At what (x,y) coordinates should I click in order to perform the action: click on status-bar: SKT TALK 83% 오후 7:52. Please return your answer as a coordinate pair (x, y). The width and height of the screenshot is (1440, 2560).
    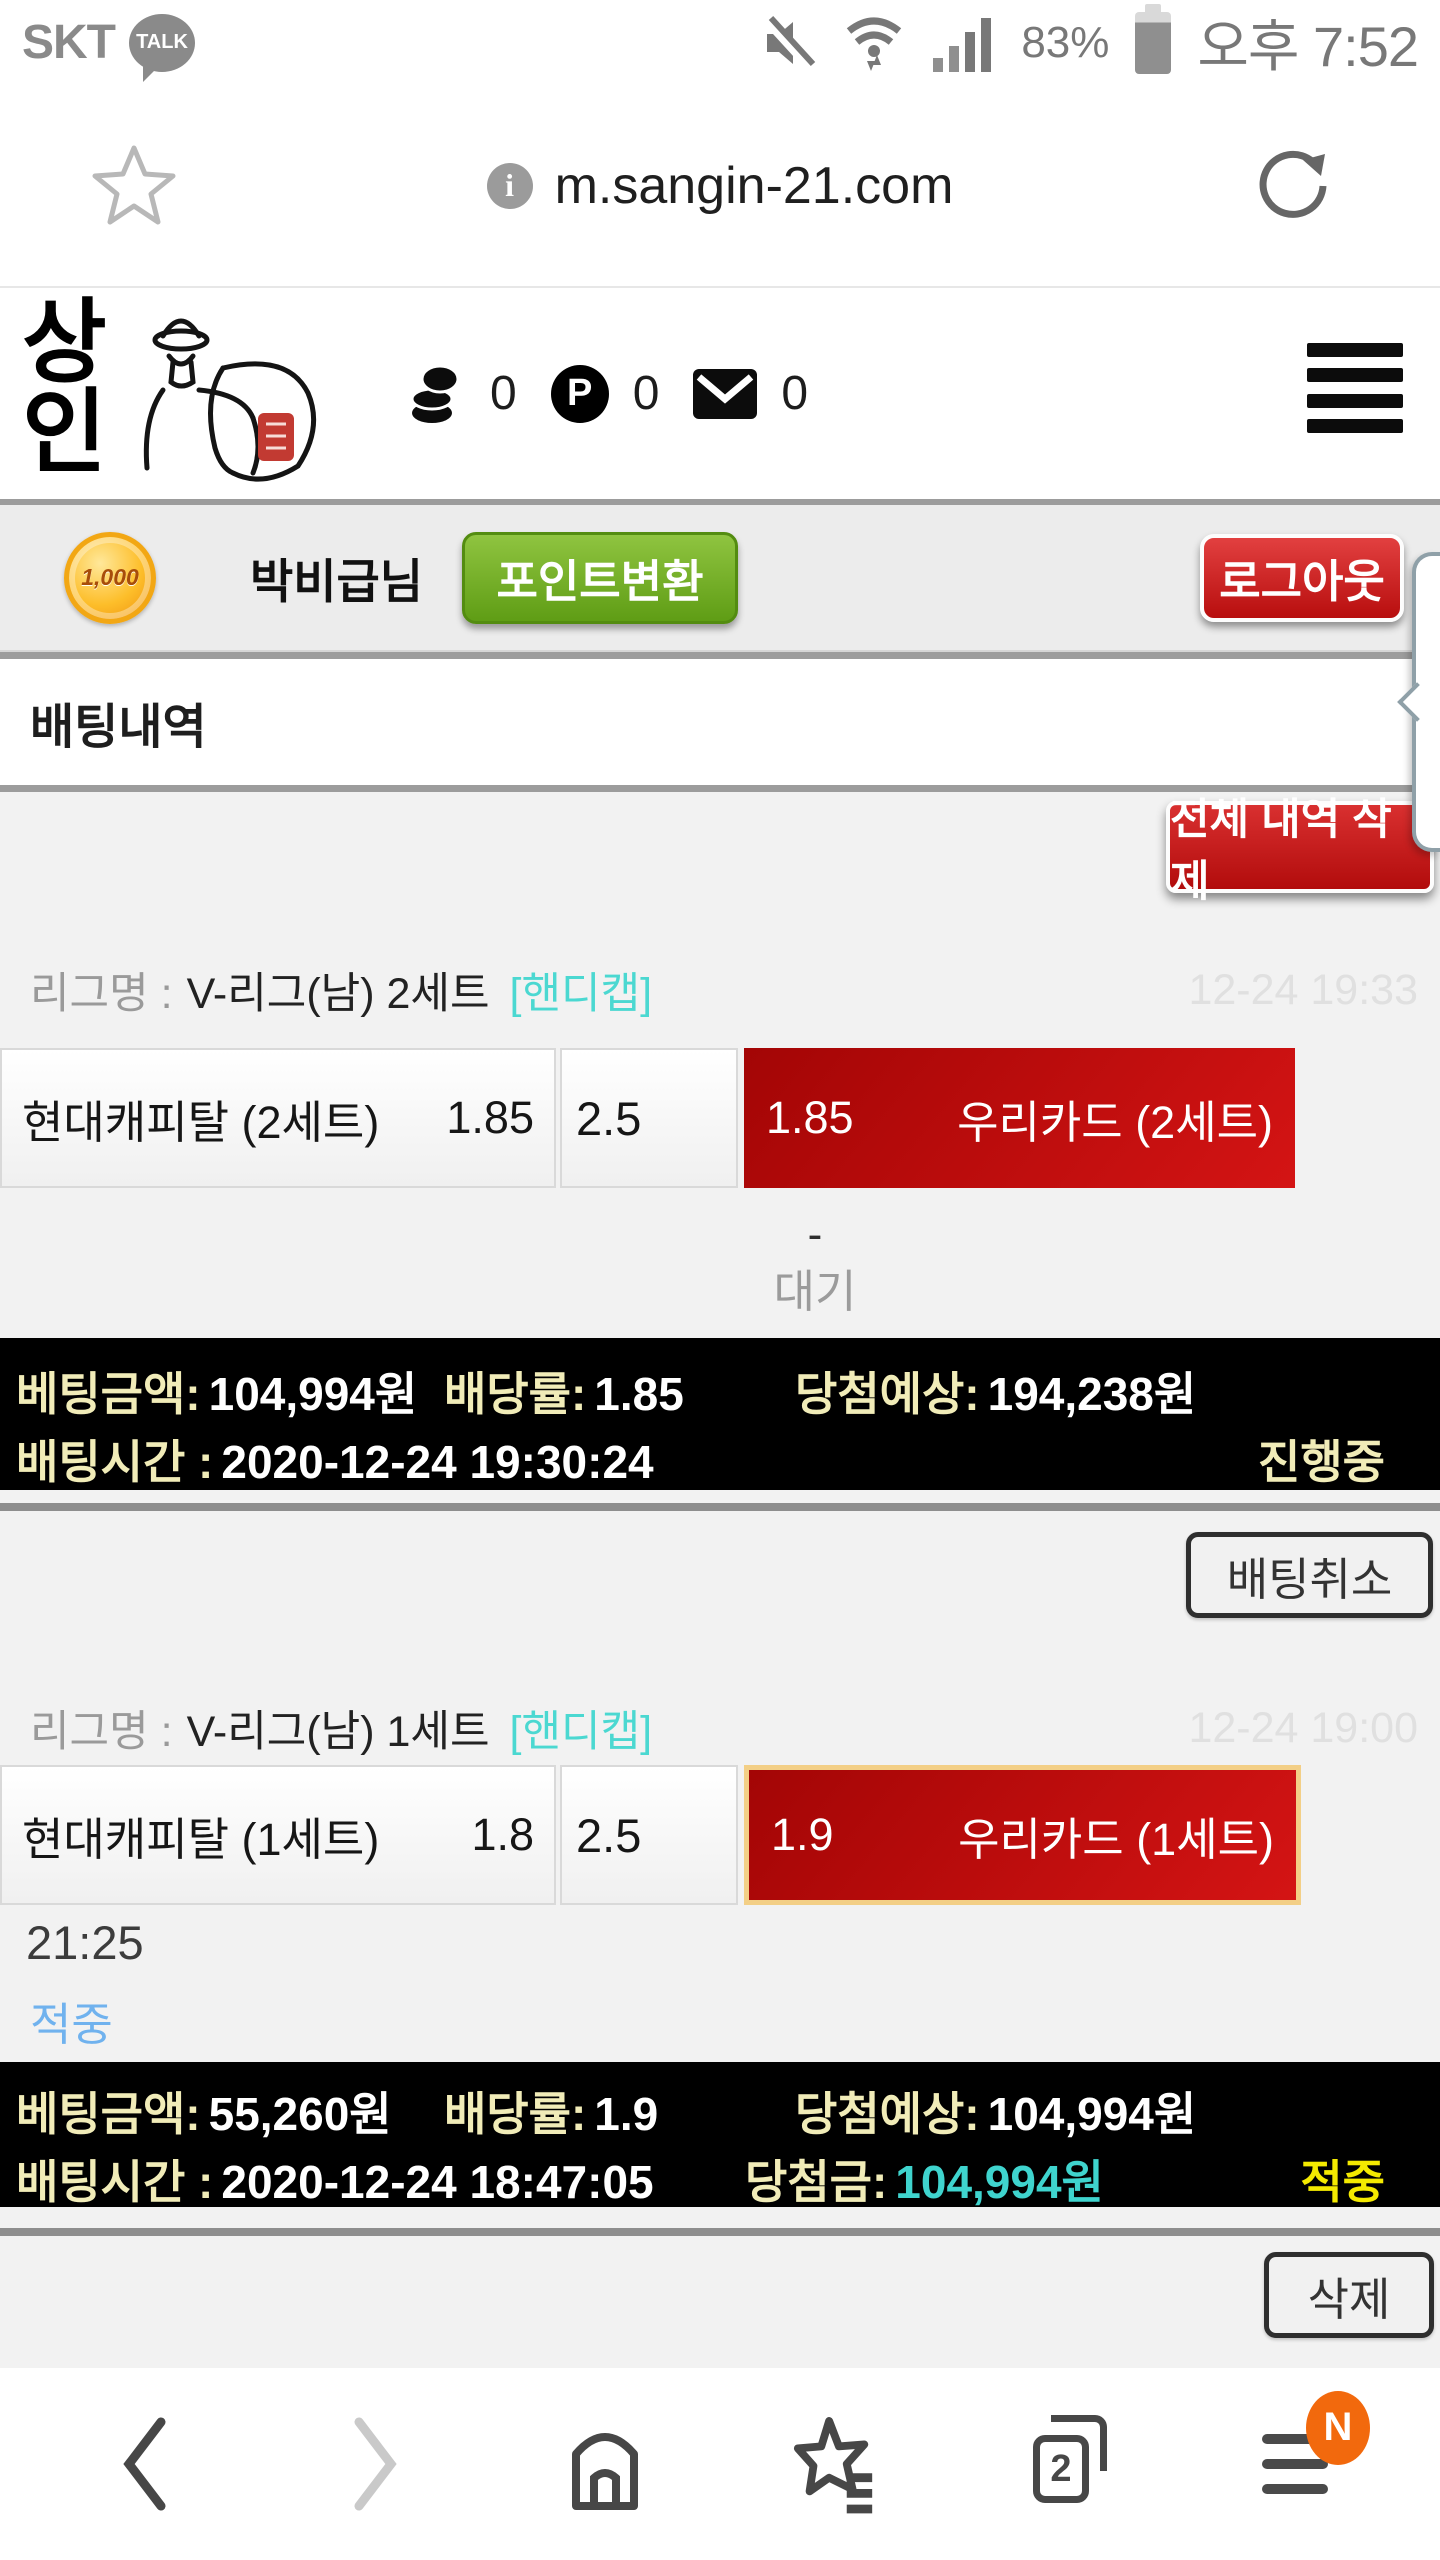
    Looking at the image, I should click on (720, 42).